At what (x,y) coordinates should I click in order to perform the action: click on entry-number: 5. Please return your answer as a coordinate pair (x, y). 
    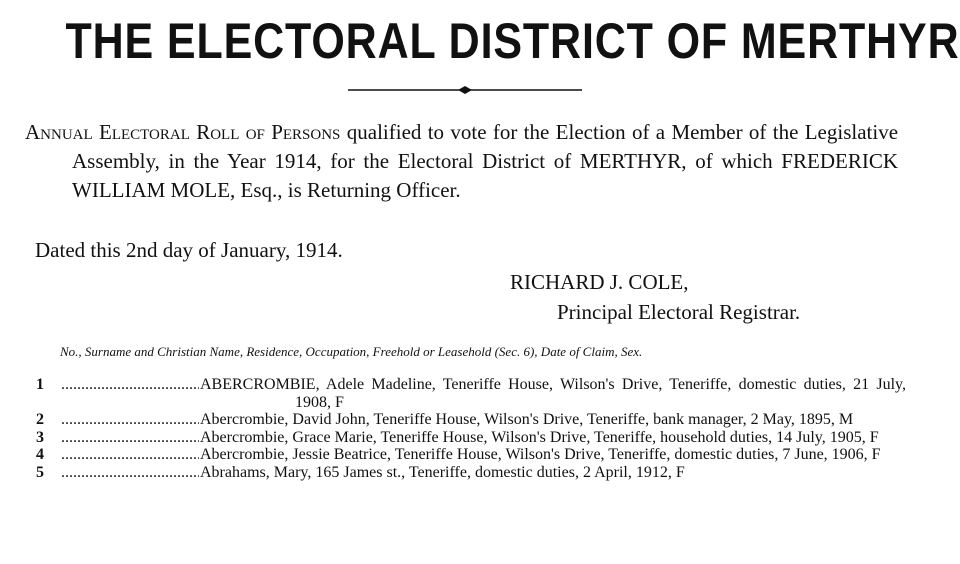
    Looking at the image, I should click on (40, 472).